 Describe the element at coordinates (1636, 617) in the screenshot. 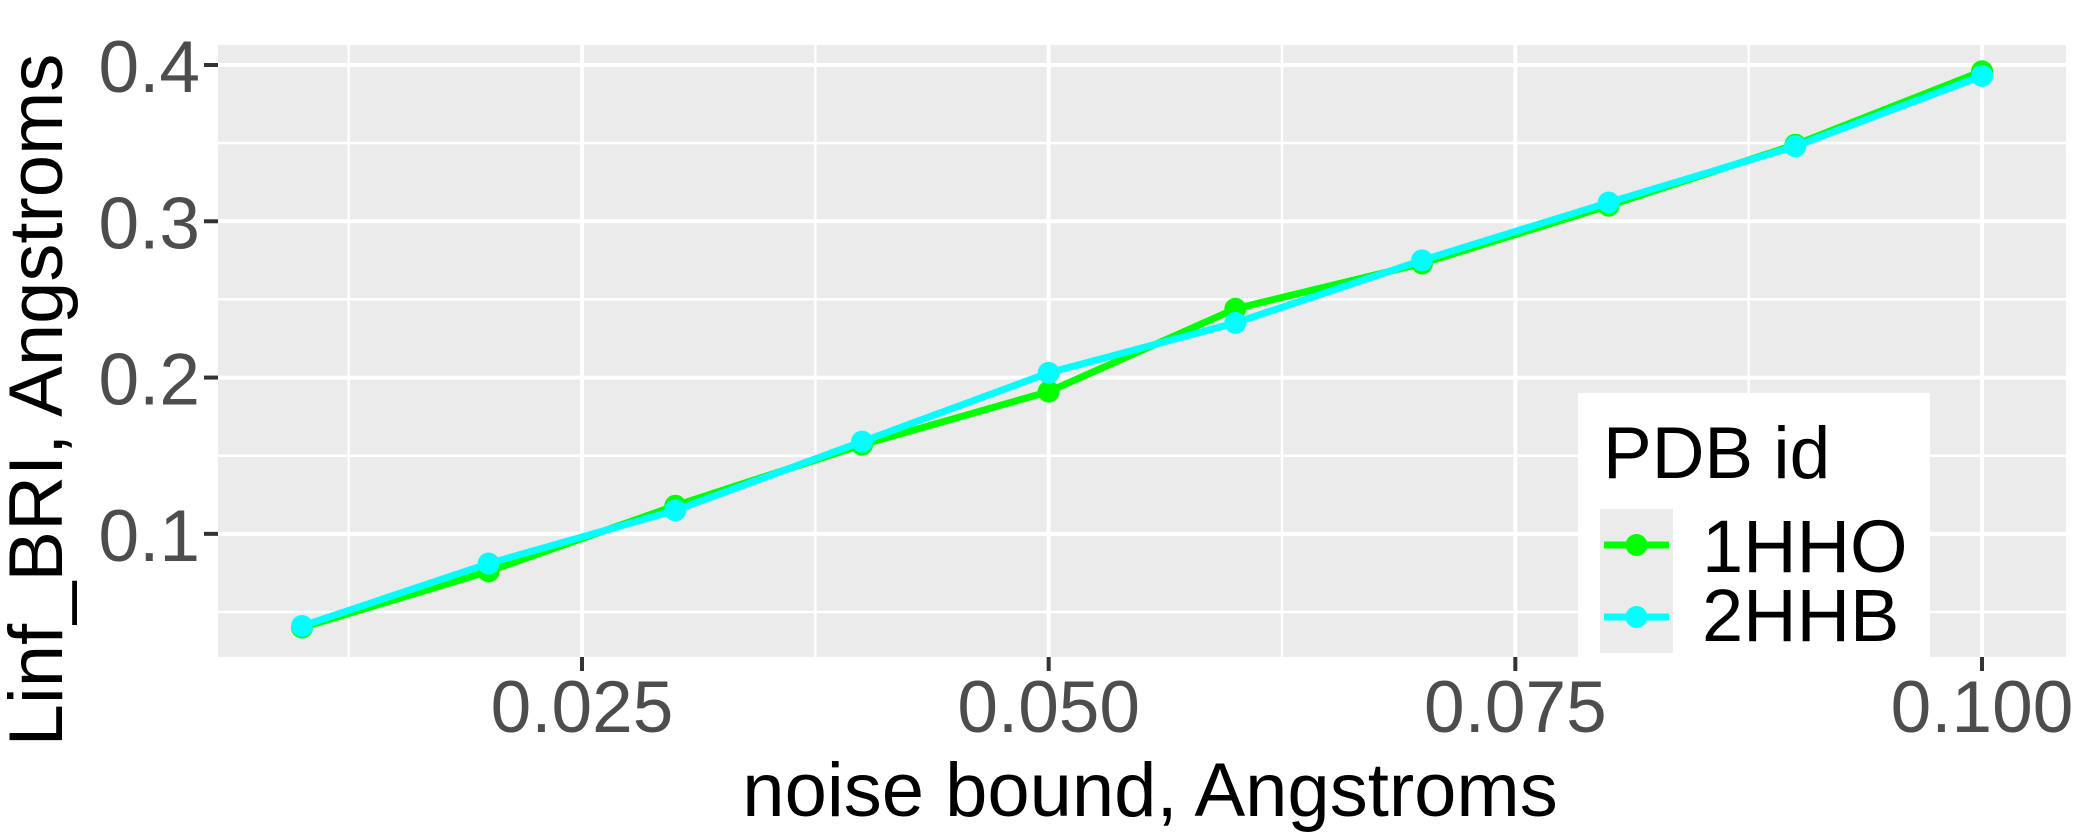

I see `legend-key-point-2hhb` at that location.